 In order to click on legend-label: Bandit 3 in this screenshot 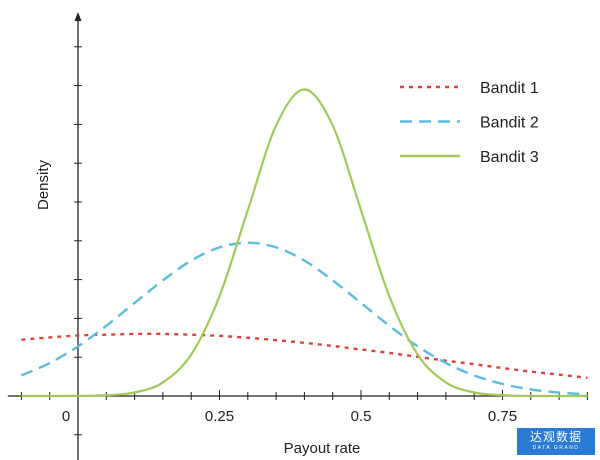, I will do `click(509, 157)`.